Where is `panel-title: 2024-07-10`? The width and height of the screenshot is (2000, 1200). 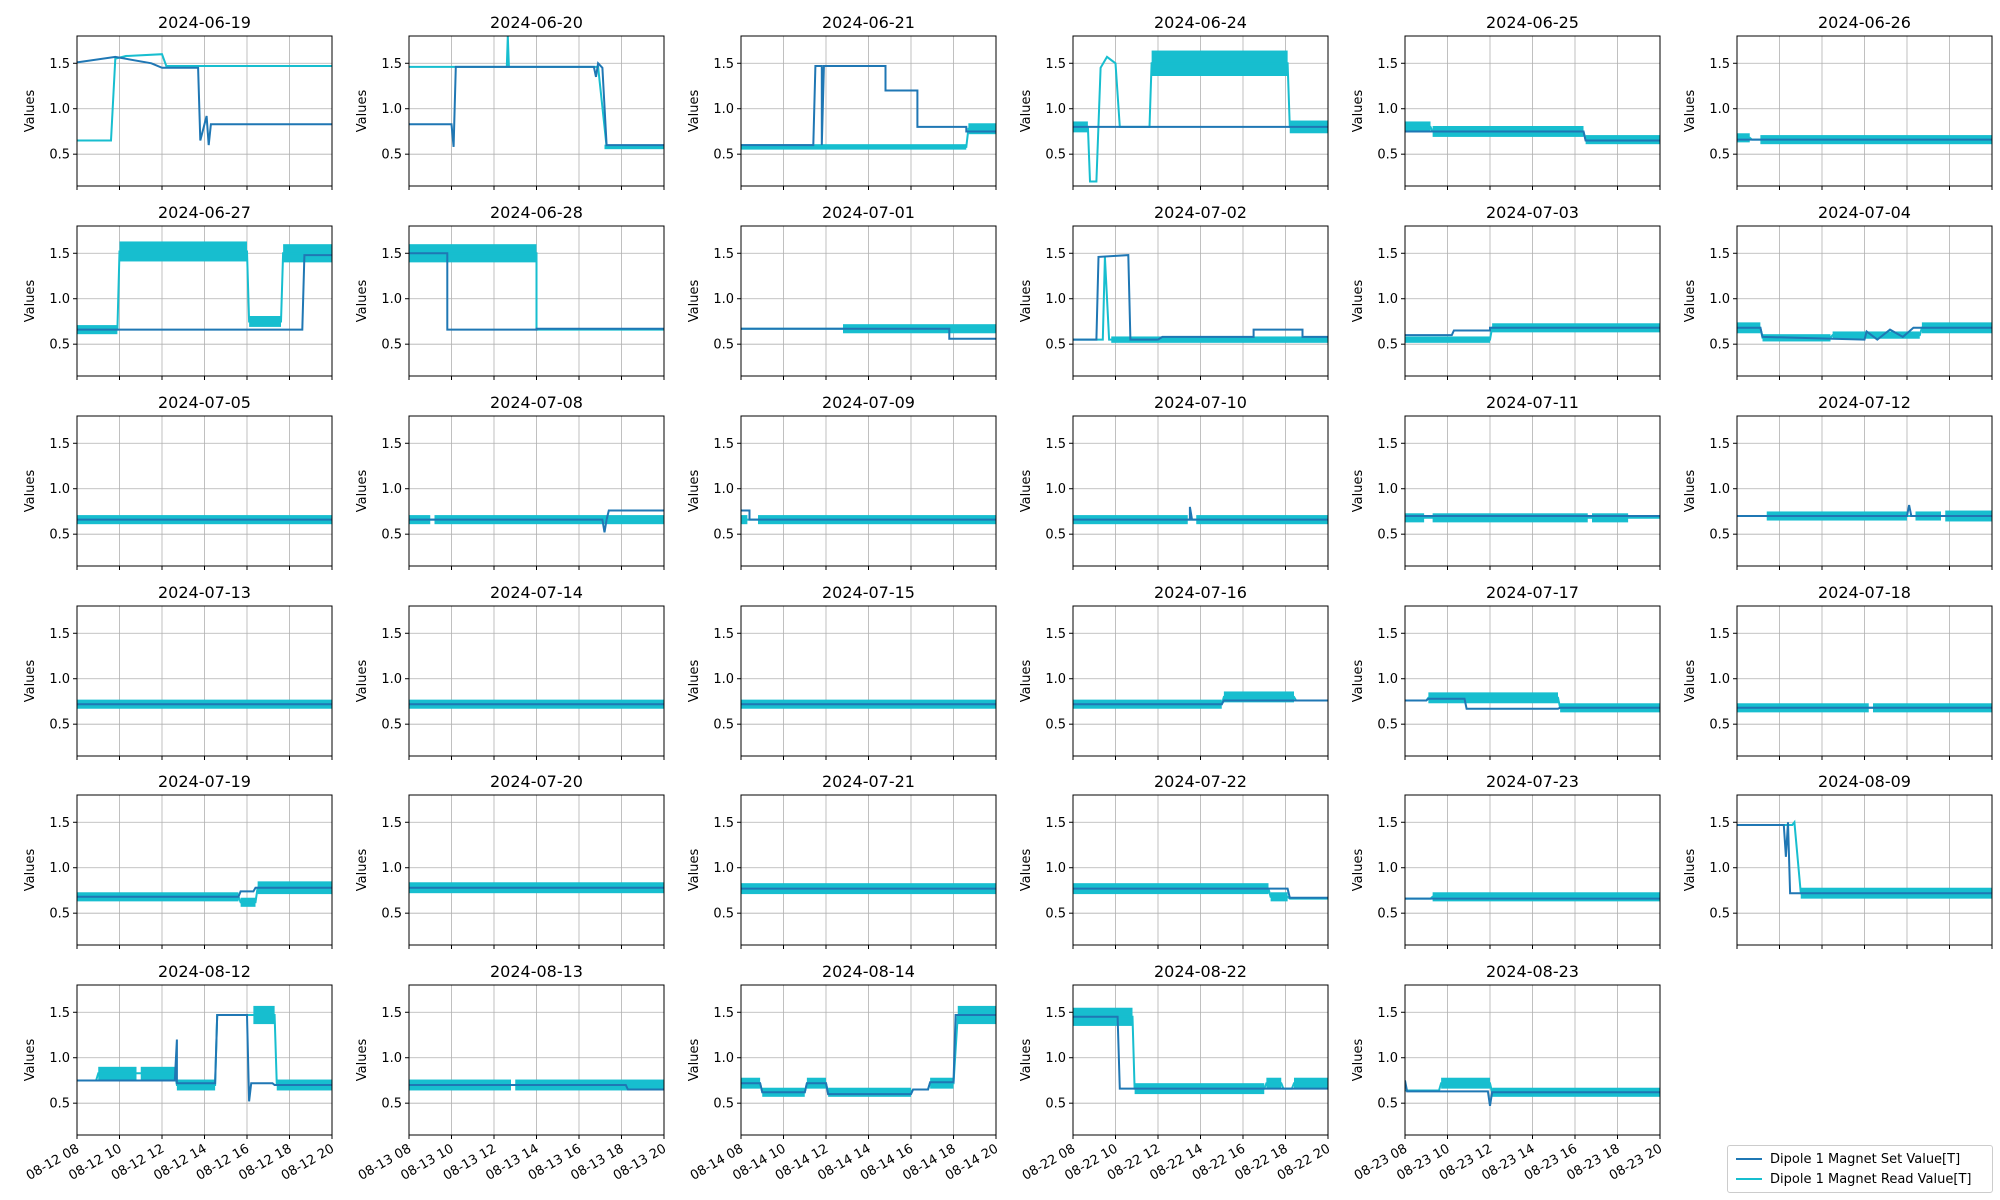
panel-title: 2024-07-10 is located at coordinates (1200, 402).